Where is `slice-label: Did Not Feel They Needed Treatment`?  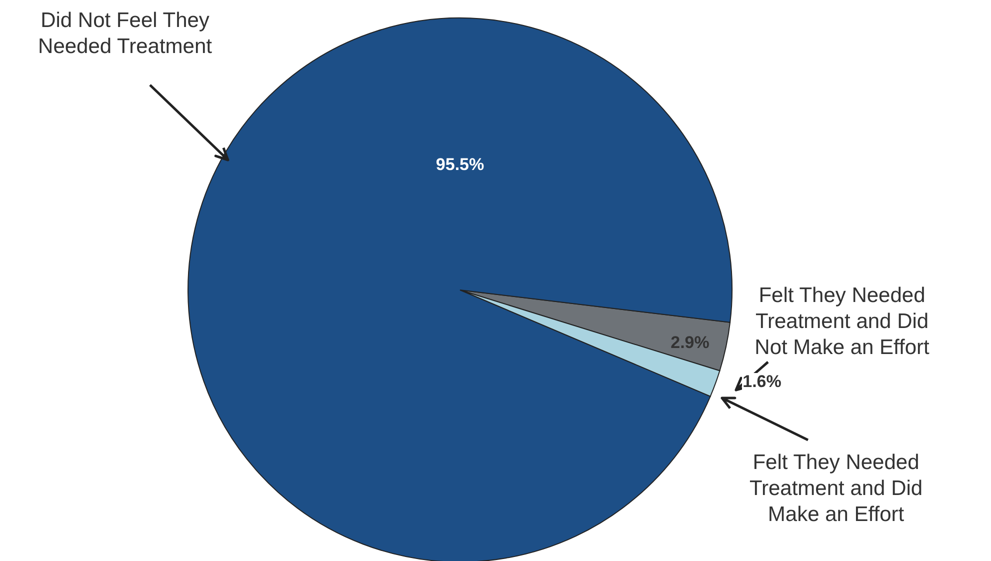
slice-label: Did Not Feel They Needed Treatment is located at coordinates (125, 33).